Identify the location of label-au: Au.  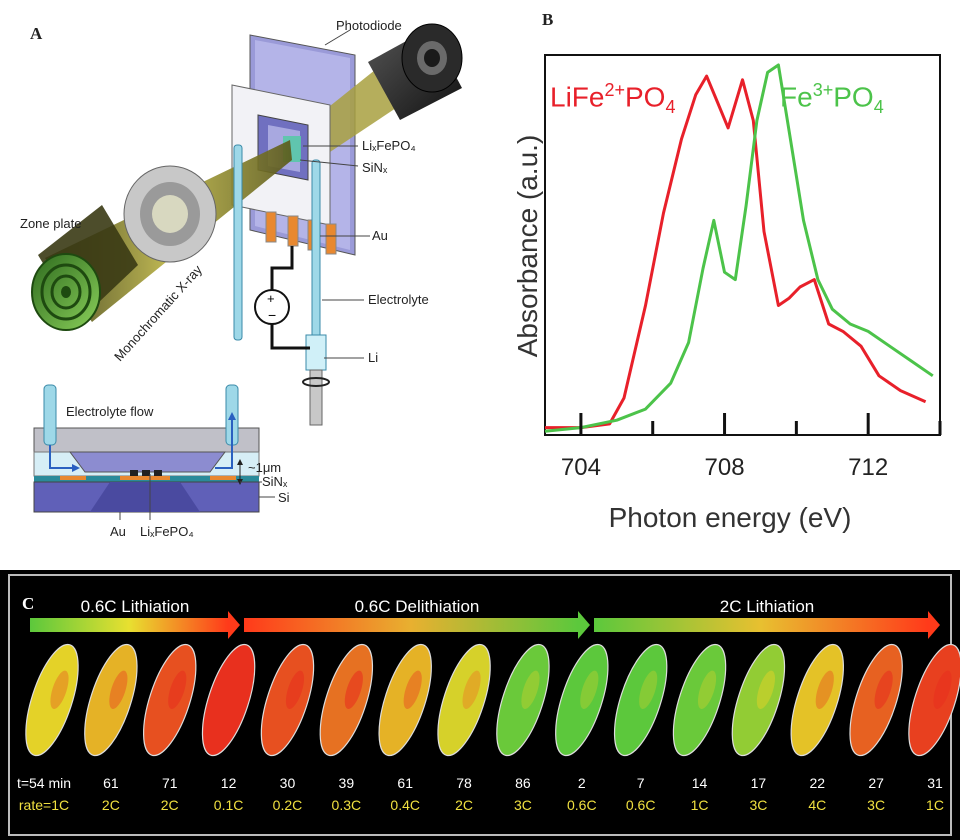
(380, 235).